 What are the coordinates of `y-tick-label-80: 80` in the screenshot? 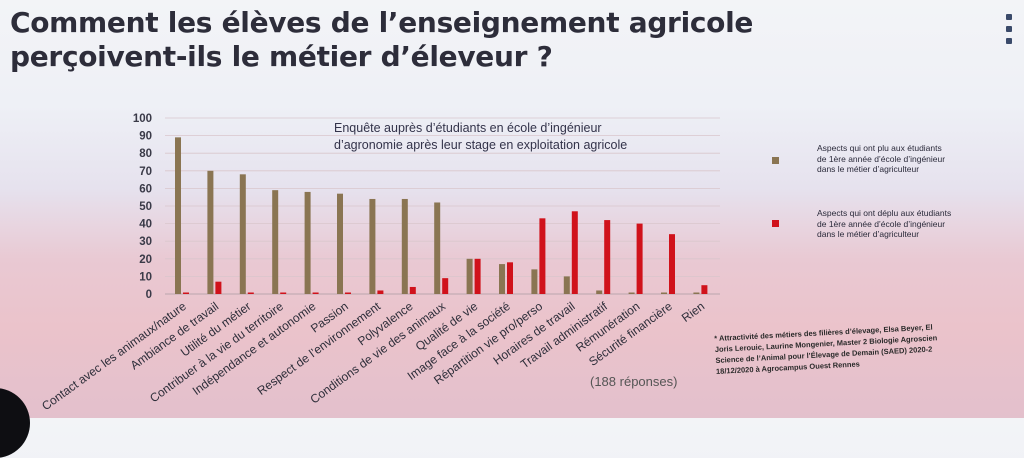 It's located at (145, 154).